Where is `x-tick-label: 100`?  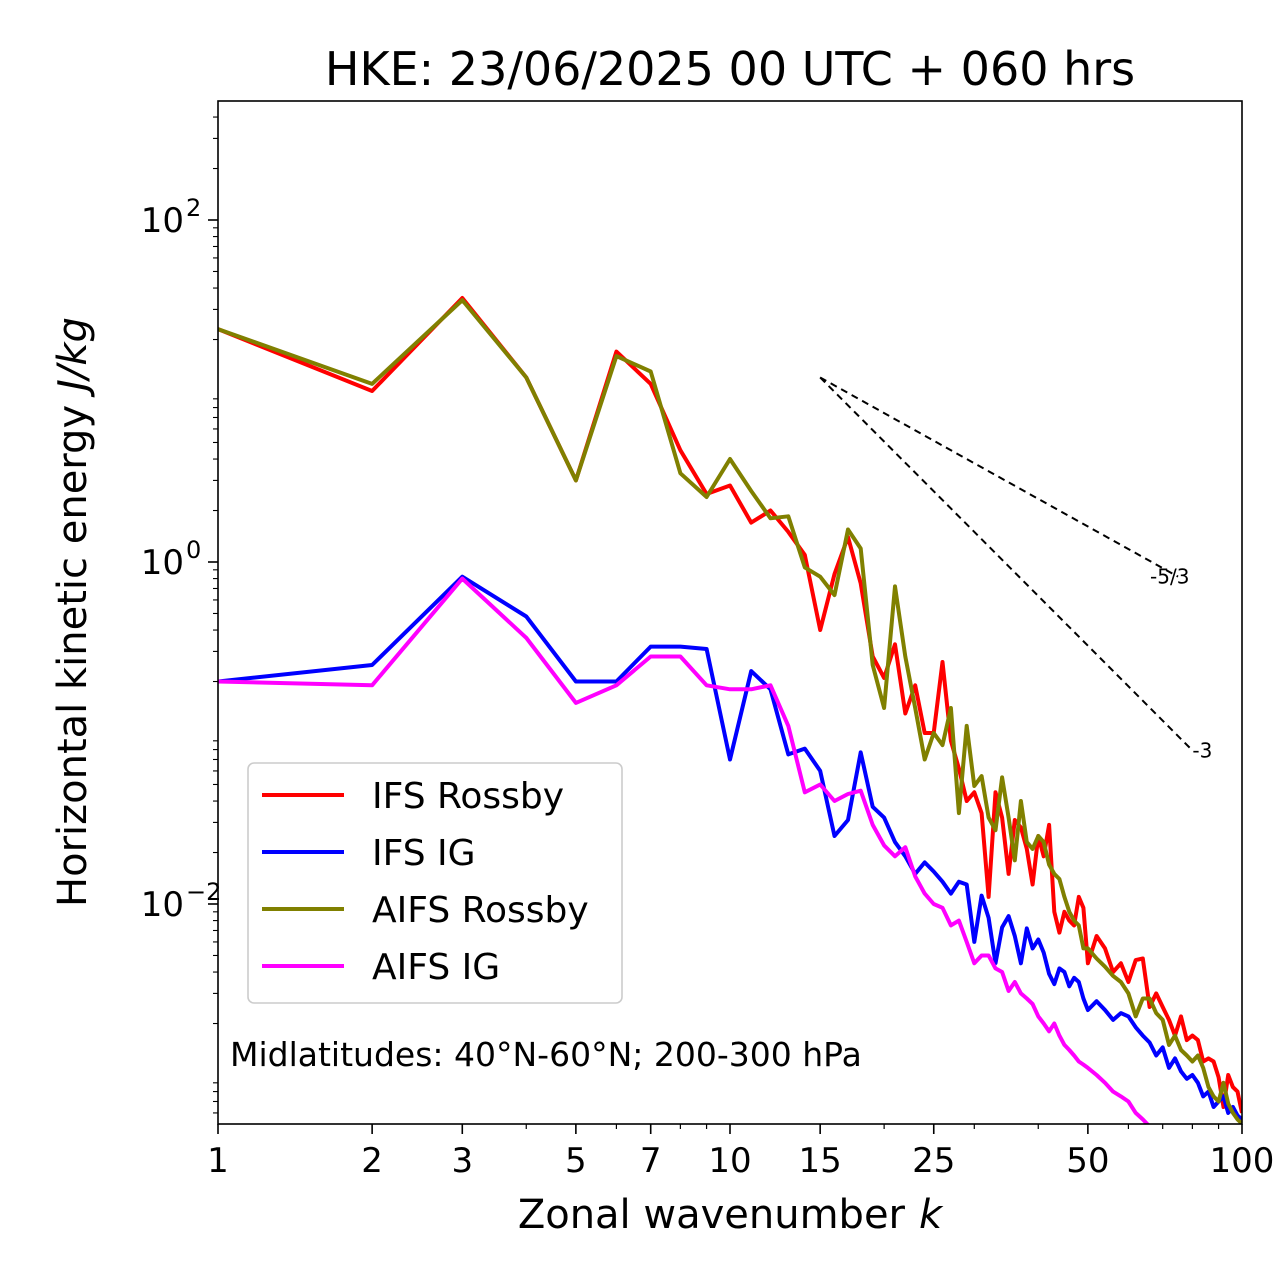 x-tick-label: 100 is located at coordinates (1242, 1161).